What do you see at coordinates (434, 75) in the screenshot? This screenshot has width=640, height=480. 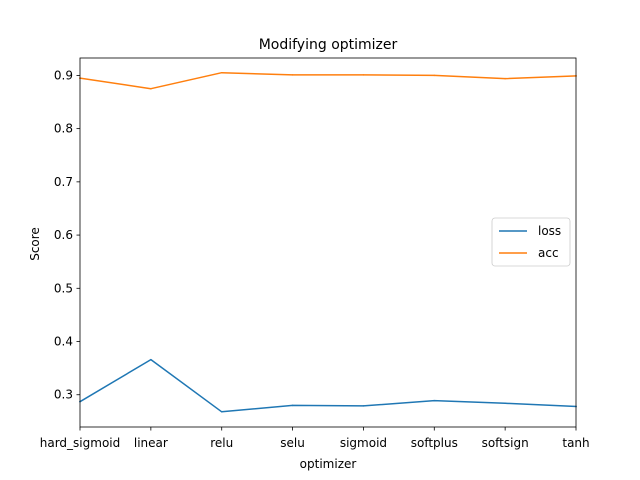 I see `data-point-acc-softplus` at bounding box center [434, 75].